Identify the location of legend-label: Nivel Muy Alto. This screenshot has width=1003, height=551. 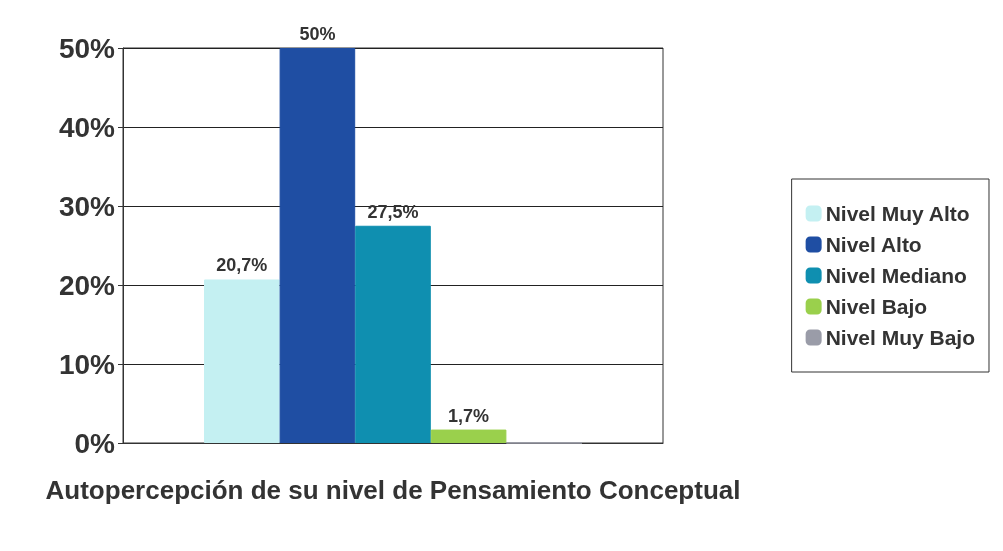
(897, 213).